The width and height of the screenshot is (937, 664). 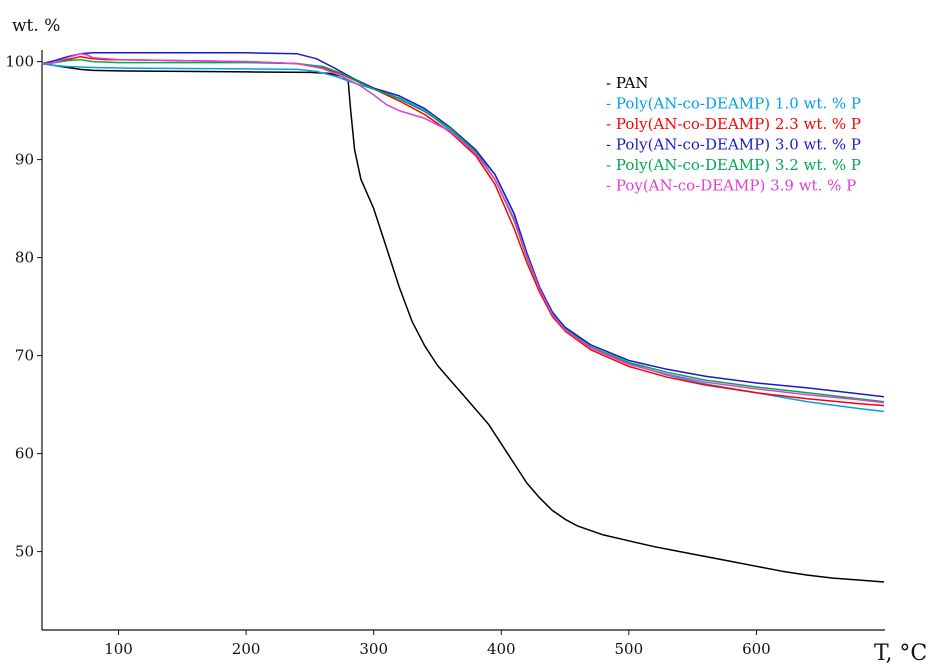 I want to click on x-tick-label: 100, so click(x=118, y=649).